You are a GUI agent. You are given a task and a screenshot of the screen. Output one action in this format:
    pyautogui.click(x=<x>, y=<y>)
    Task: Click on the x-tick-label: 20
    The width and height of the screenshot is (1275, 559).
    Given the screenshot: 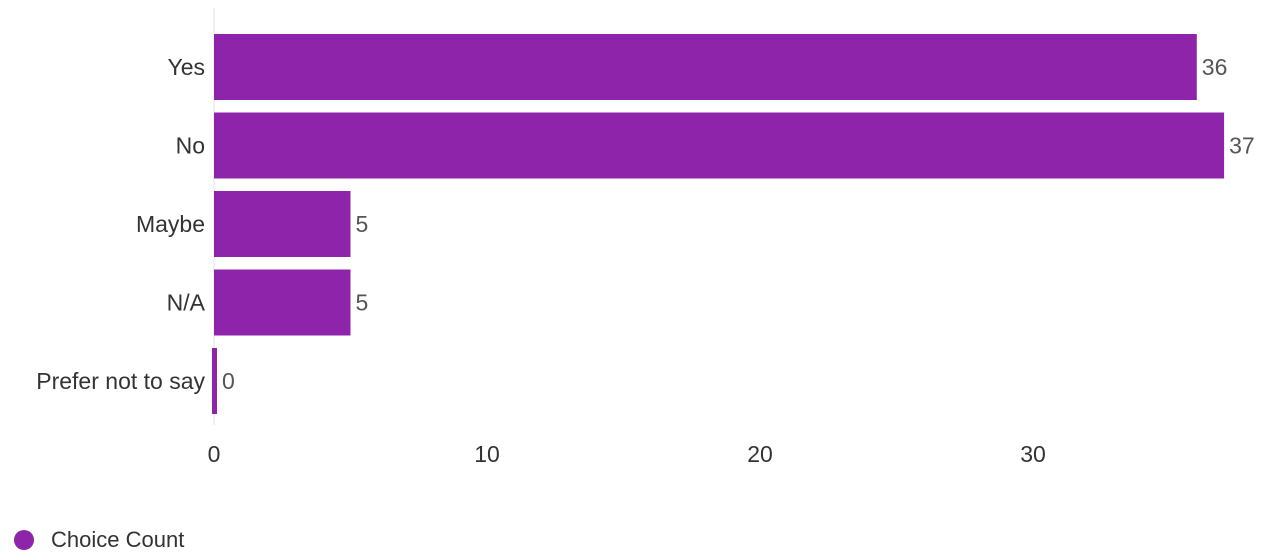 What is the action you would take?
    pyautogui.click(x=760, y=454)
    